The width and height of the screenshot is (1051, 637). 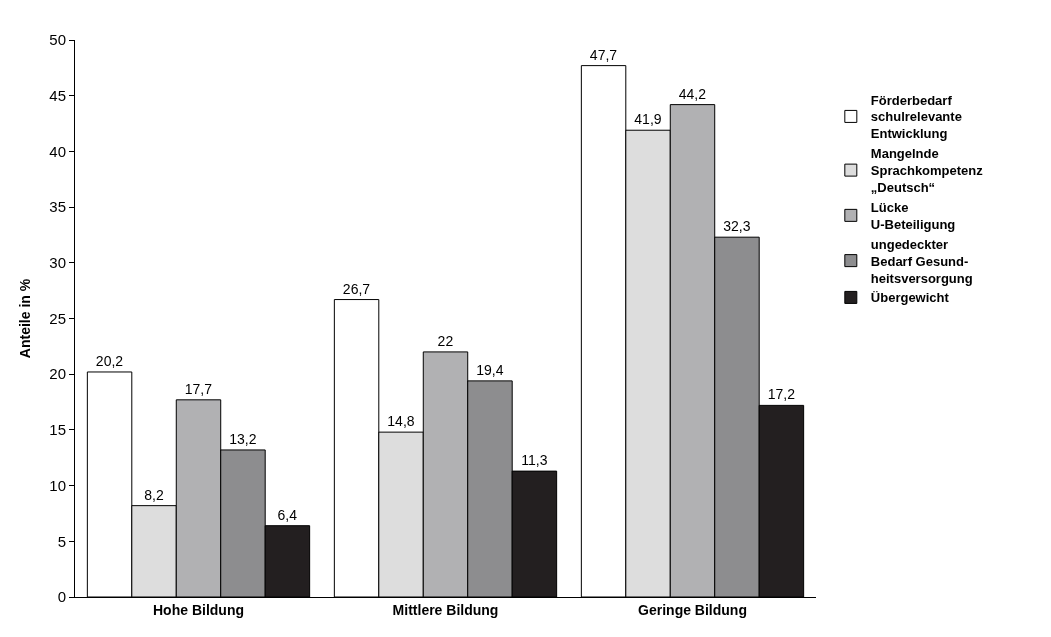 What do you see at coordinates (61, 541) in the screenshot?
I see `y-tick-label: 5` at bounding box center [61, 541].